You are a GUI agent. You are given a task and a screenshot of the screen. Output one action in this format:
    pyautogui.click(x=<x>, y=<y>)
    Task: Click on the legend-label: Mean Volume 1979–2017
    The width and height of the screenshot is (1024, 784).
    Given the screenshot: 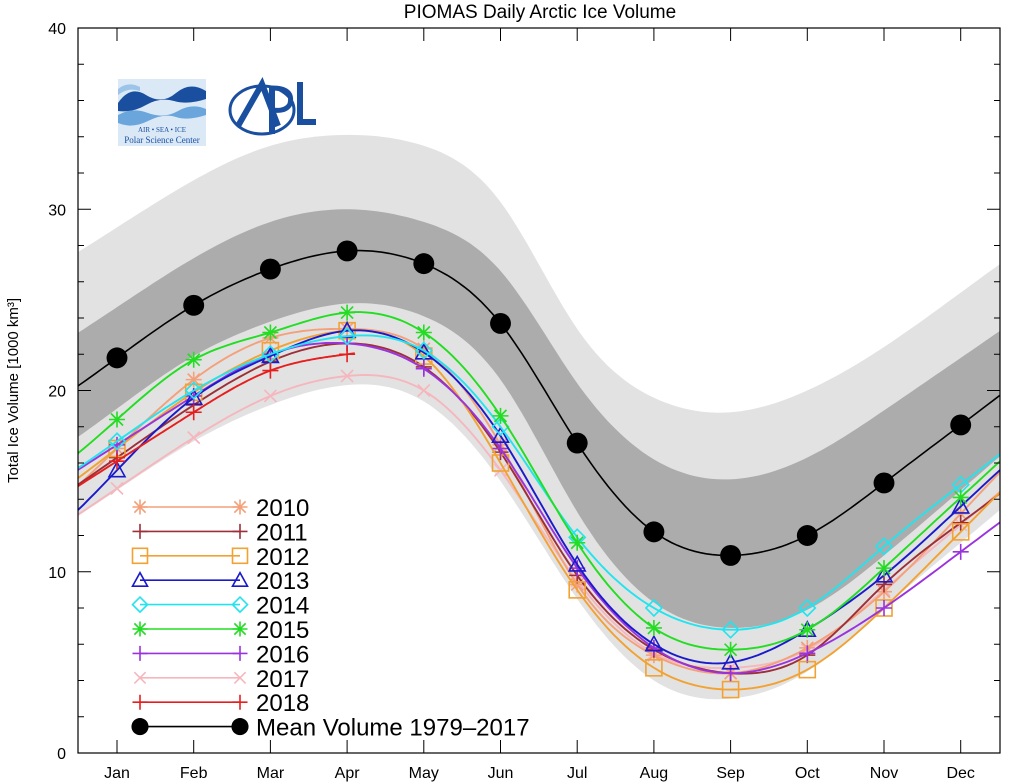 What is the action you would take?
    pyautogui.click(x=393, y=728)
    